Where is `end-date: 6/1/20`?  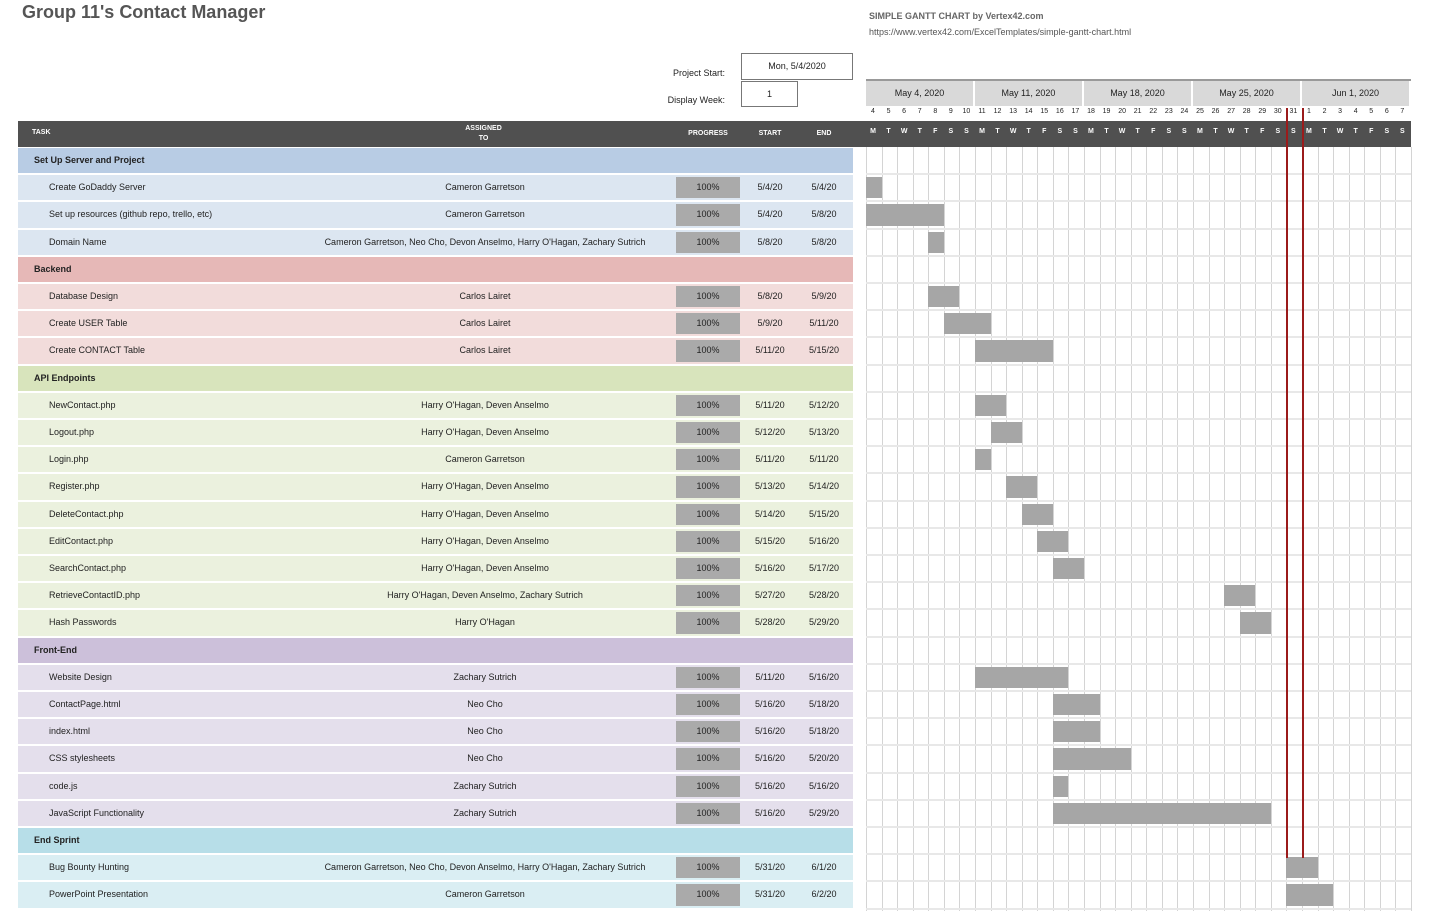 end-date: 6/1/20 is located at coordinates (824, 867).